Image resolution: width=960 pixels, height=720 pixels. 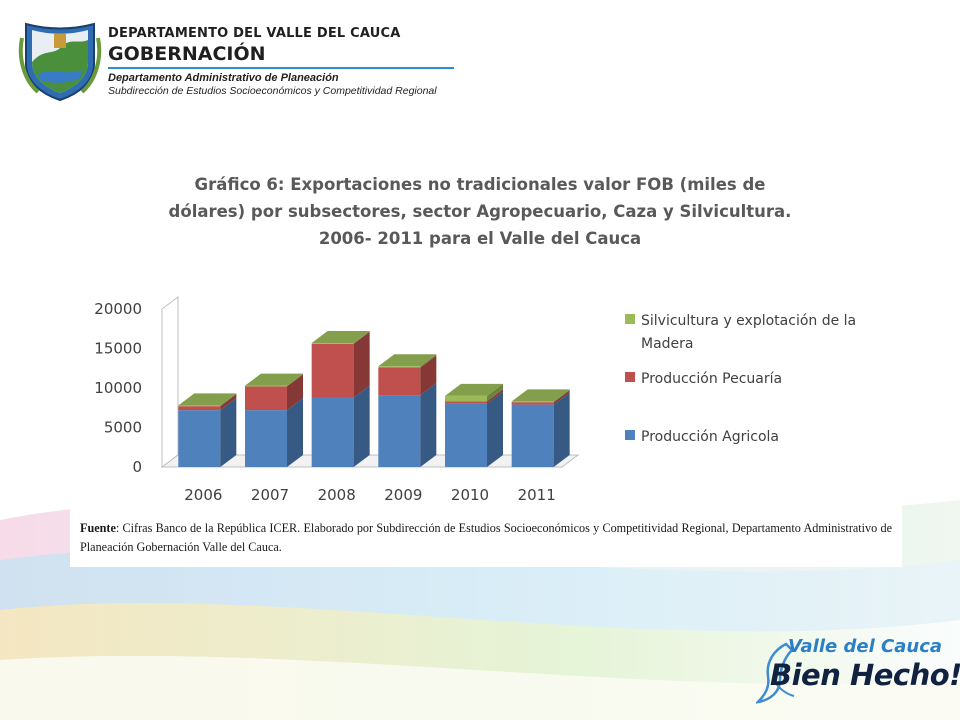 What do you see at coordinates (710, 437) in the screenshot?
I see `legend-label-1: Producción Agricola` at bounding box center [710, 437].